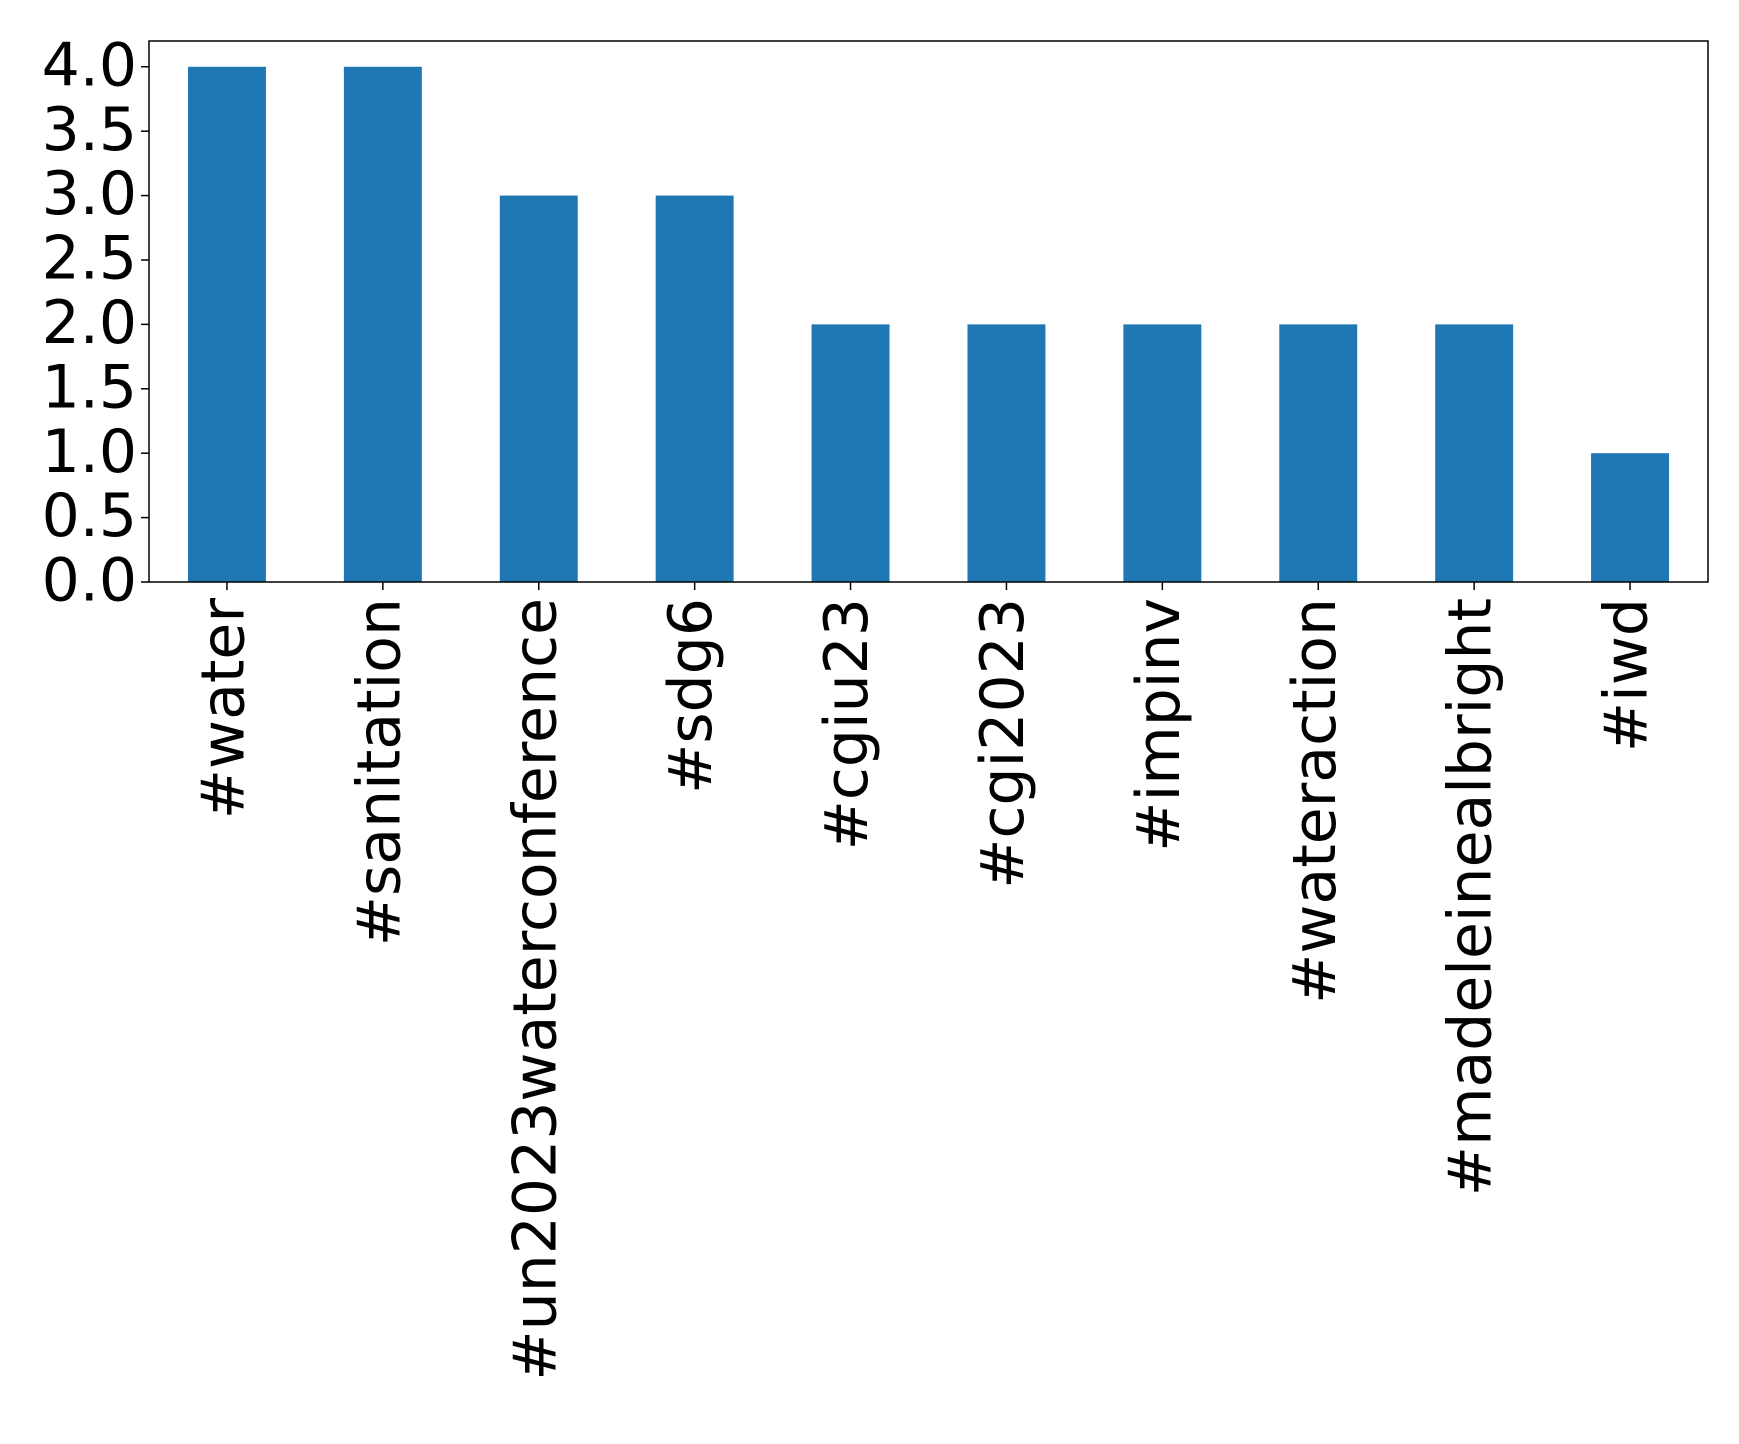 The height and width of the screenshot is (1444, 1739). I want to click on y-tick-label: 3.5, so click(89, 130).